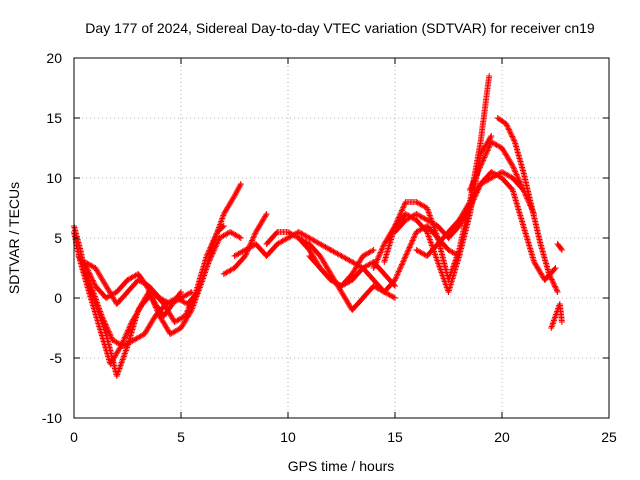  What do you see at coordinates (56, 358) in the screenshot?
I see `y-tick-label: -5` at bounding box center [56, 358].